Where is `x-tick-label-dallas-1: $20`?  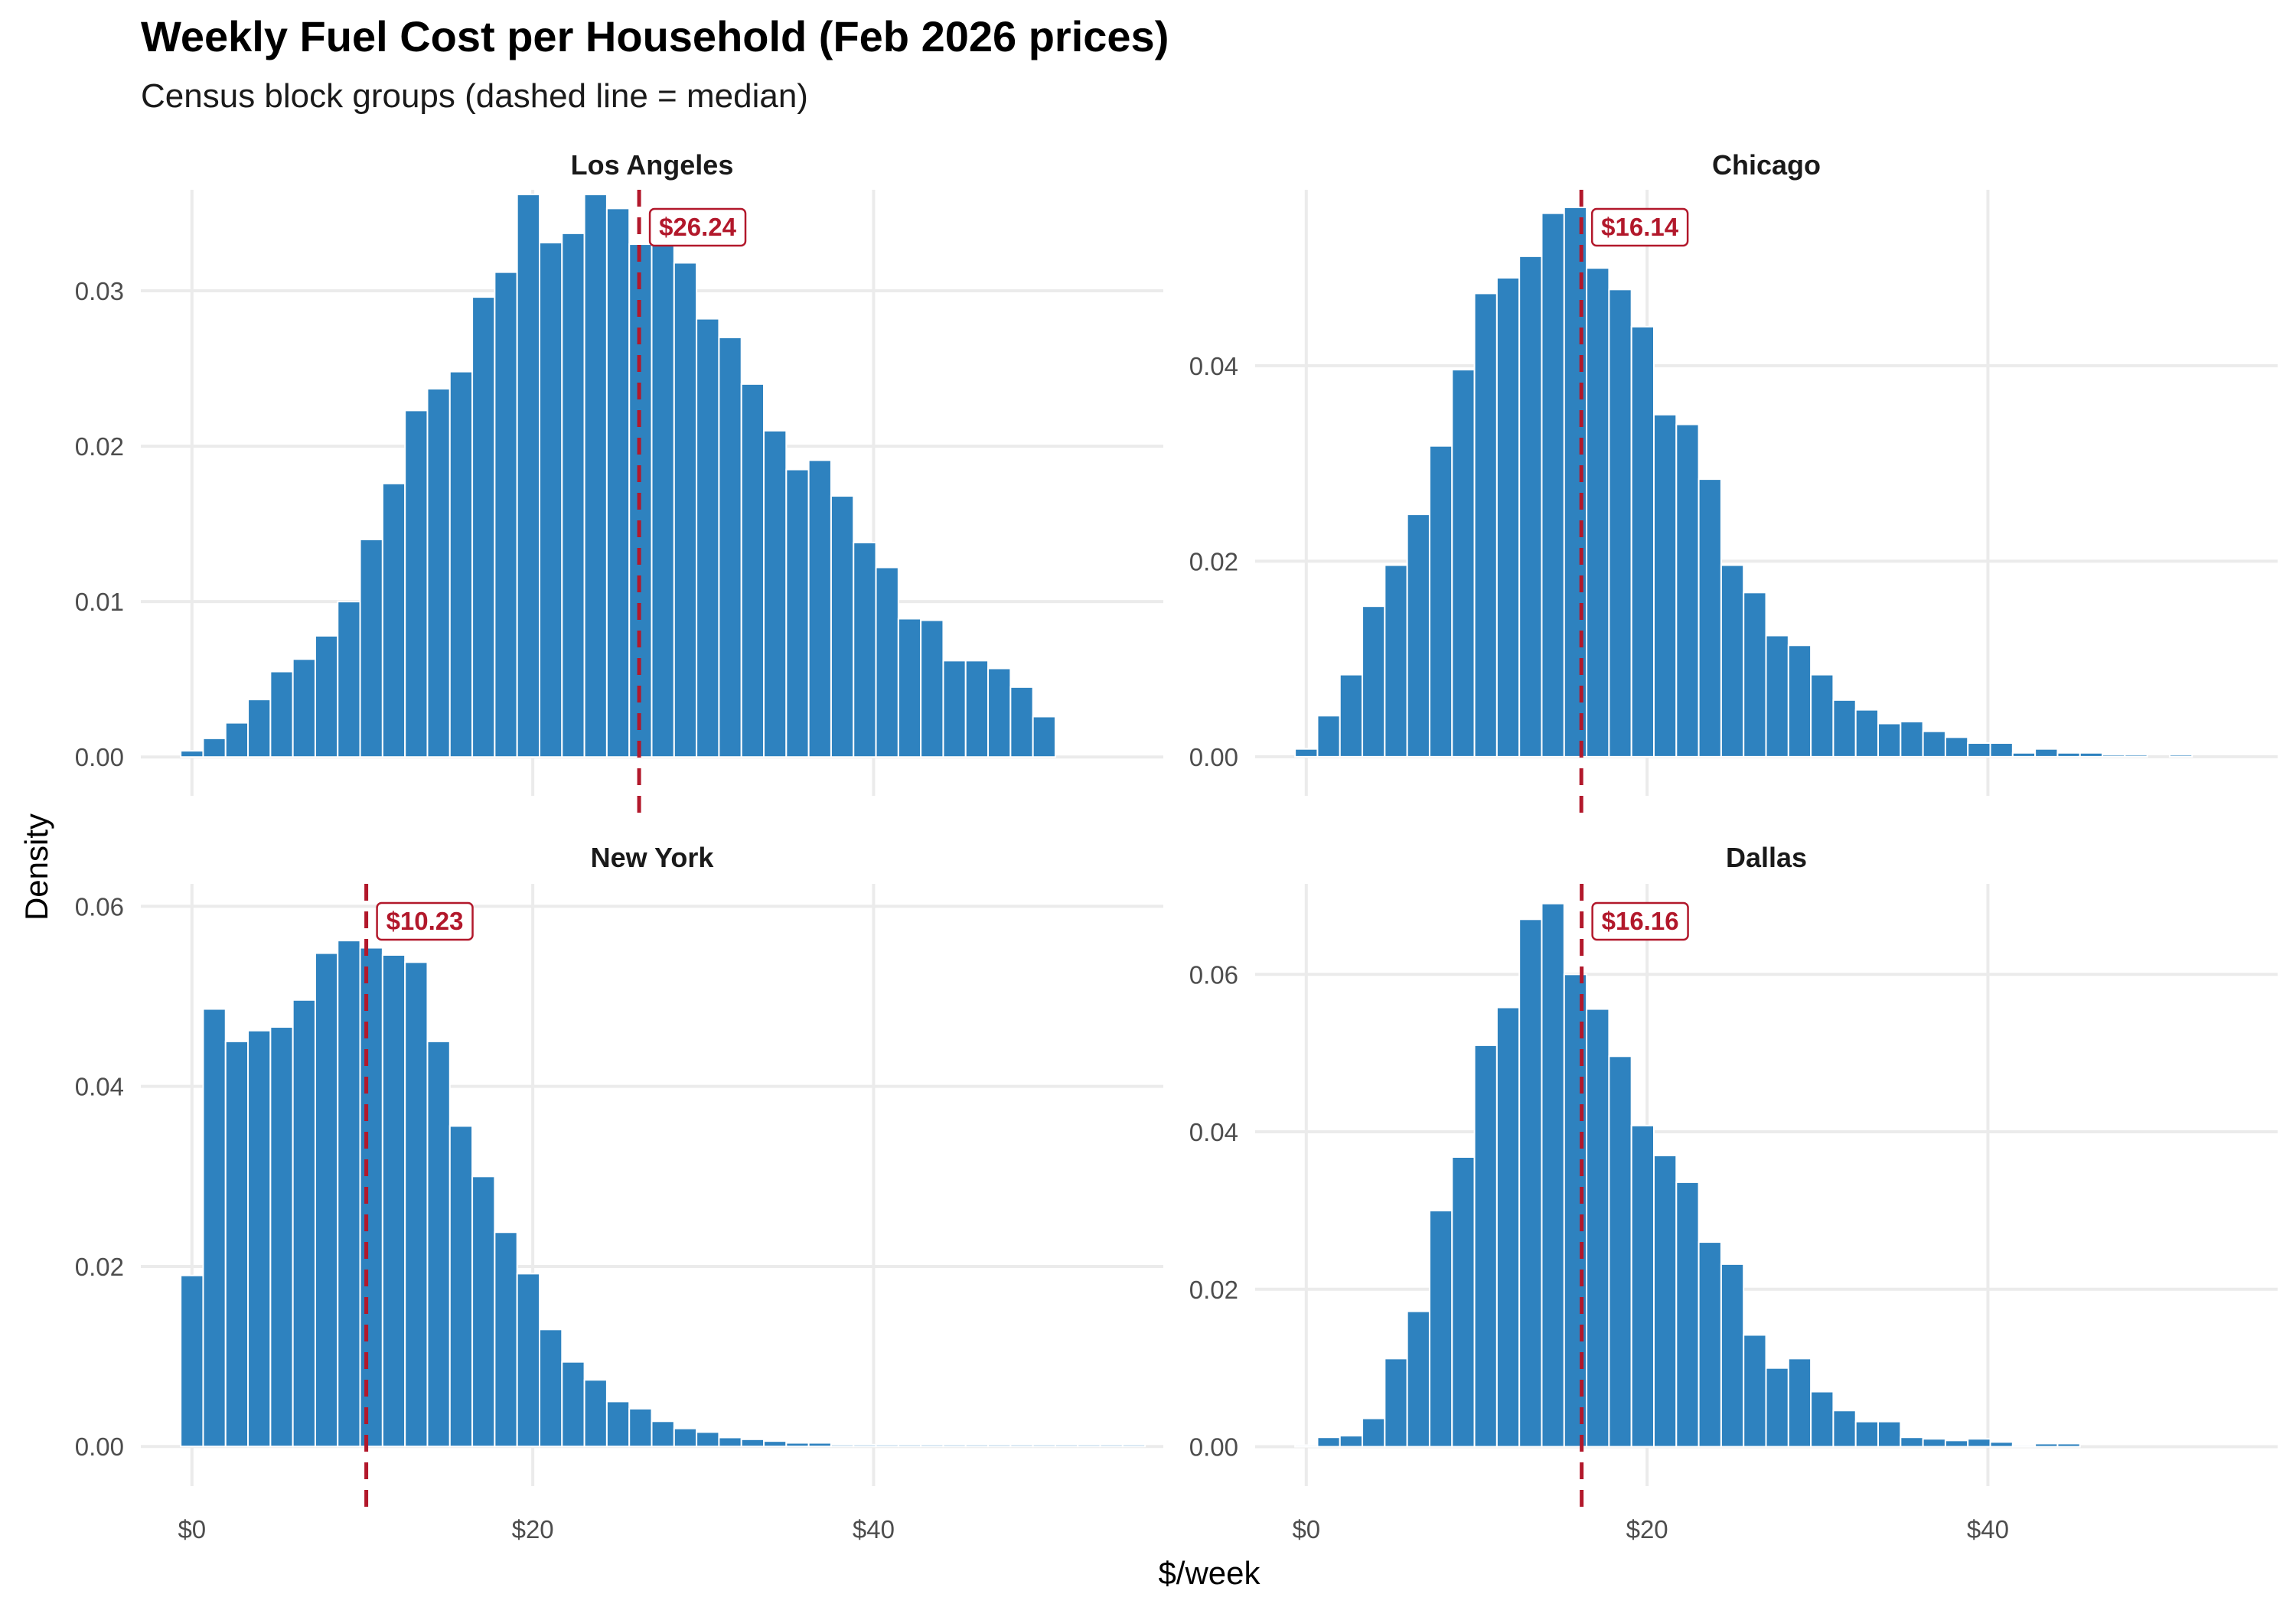 x-tick-label-dallas-1: $20 is located at coordinates (1647, 1529).